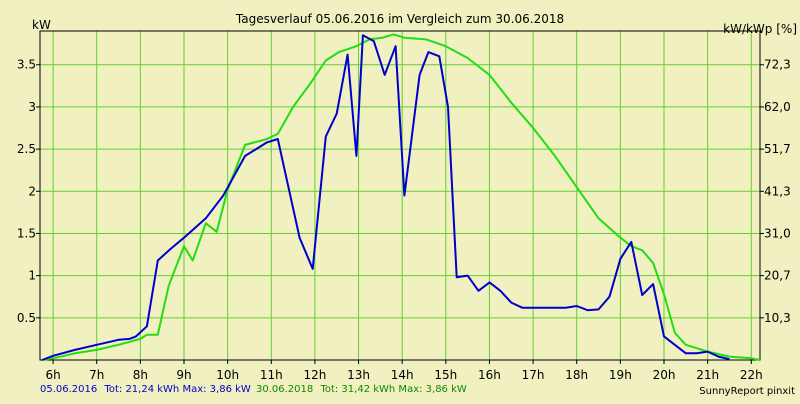  Describe the element at coordinates (777, 107) in the screenshot. I see `y2-tick-label: 62,0` at that location.